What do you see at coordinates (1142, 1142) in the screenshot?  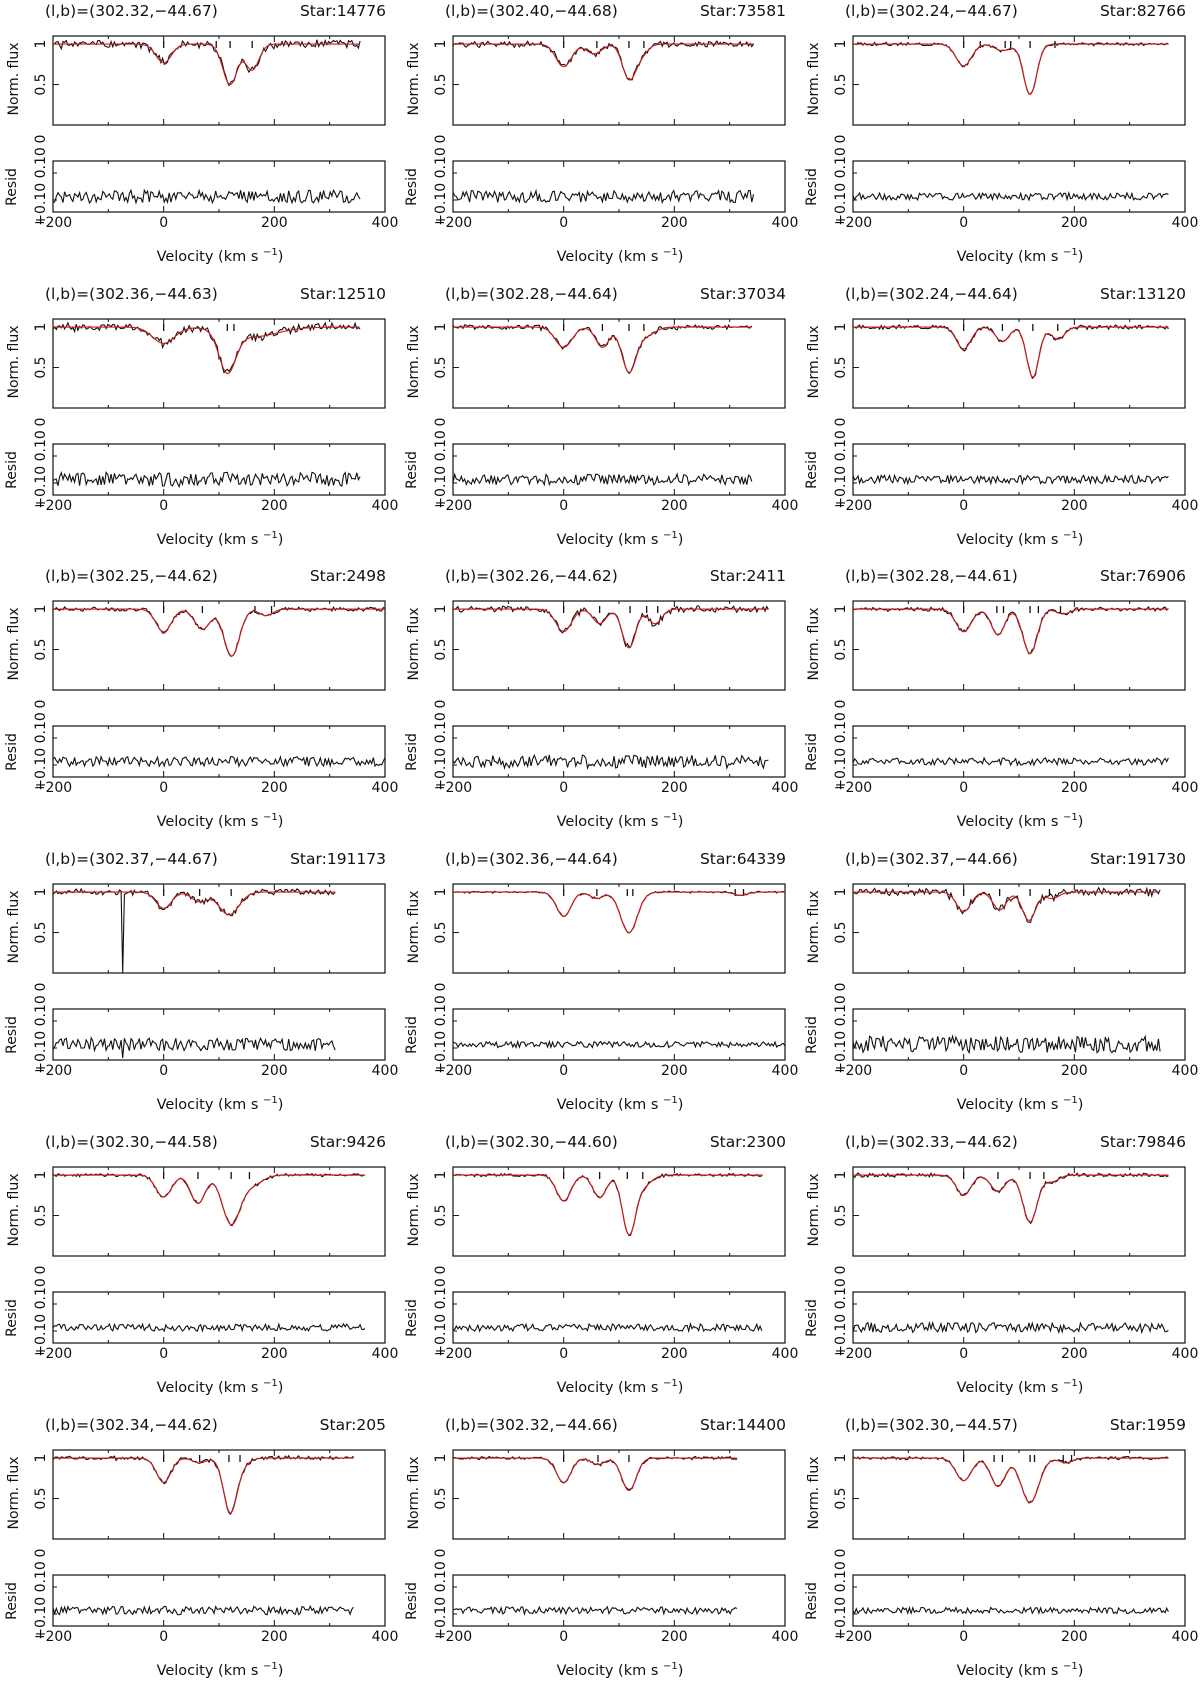 I see `panel-star-id: Star:79846` at bounding box center [1142, 1142].